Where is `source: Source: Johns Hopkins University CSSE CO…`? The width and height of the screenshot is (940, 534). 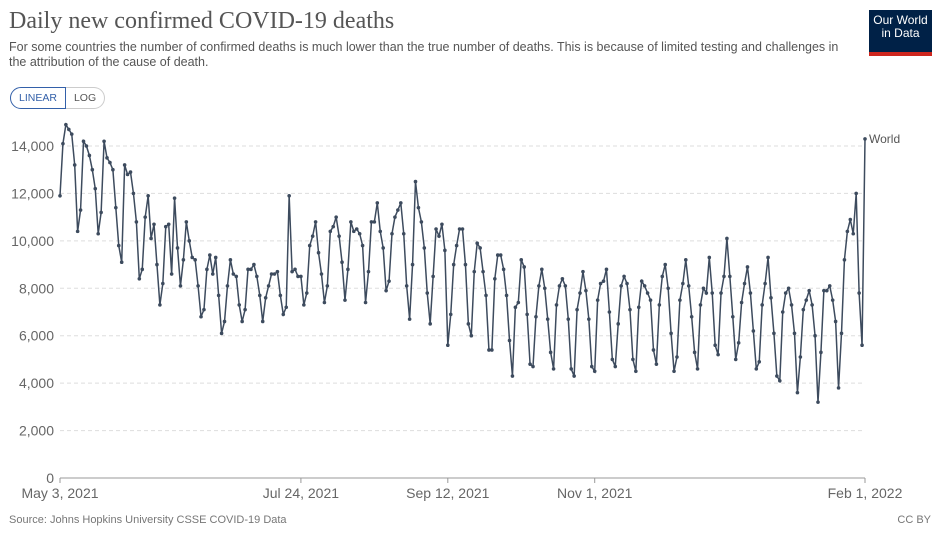 source: Source: Johns Hopkins University CSSE CO… is located at coordinates (148, 520).